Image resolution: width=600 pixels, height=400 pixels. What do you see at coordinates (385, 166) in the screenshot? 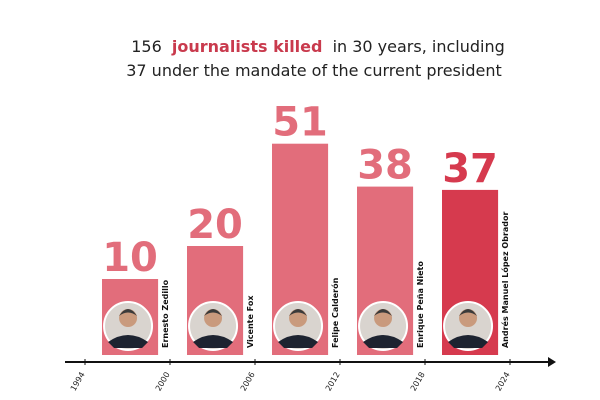
I see `value-label: 38` at bounding box center [385, 166].